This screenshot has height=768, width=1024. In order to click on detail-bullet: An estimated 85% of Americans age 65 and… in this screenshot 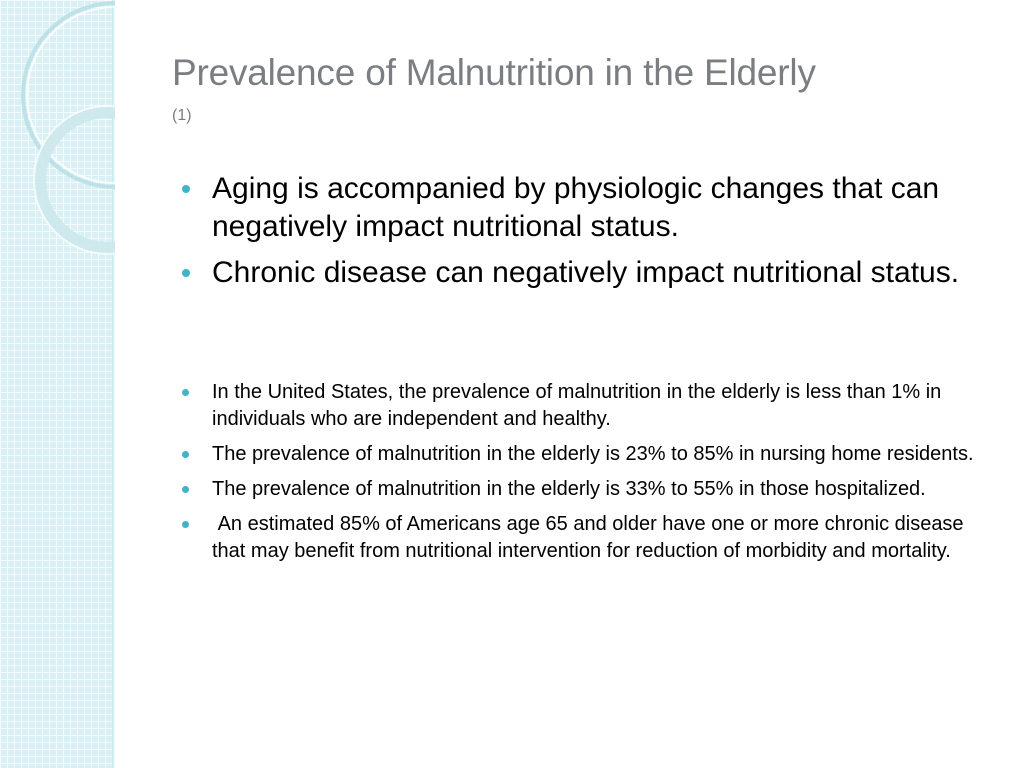, I will do `click(587, 538)`.